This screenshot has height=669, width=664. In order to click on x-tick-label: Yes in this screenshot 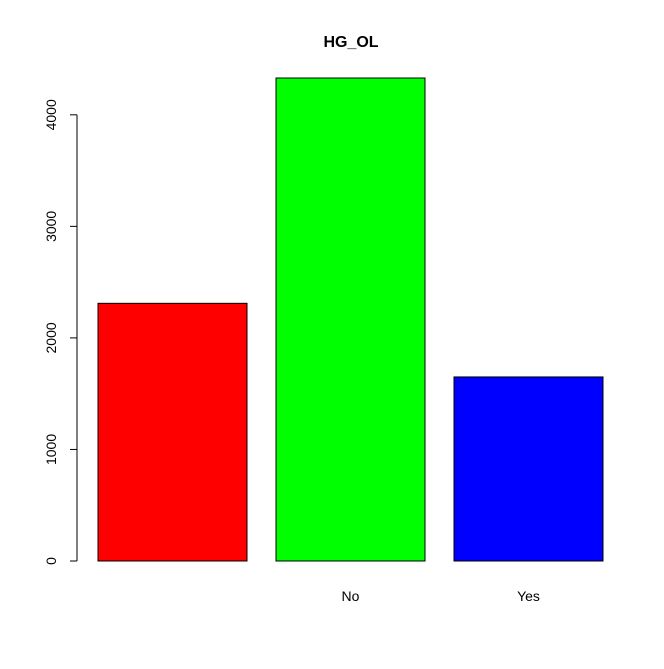, I will do `click(528, 596)`.